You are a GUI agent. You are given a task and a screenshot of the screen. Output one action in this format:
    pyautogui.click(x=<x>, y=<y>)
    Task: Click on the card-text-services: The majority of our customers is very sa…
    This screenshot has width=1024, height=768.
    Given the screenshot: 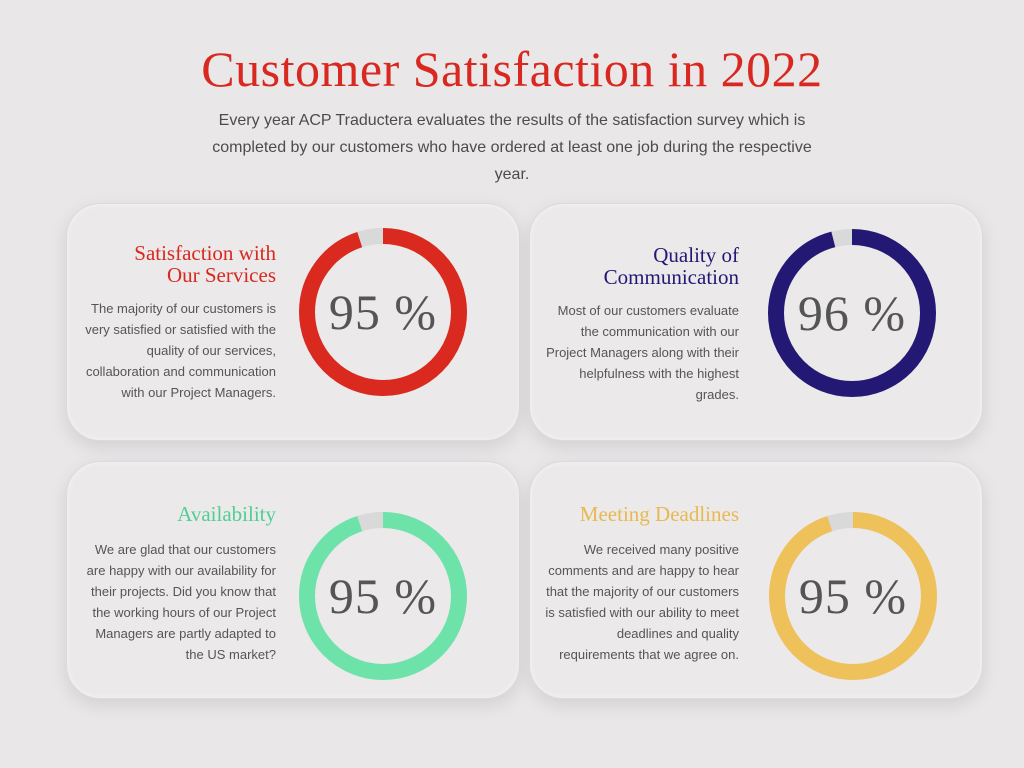 What is the action you would take?
    pyautogui.click(x=180, y=350)
    